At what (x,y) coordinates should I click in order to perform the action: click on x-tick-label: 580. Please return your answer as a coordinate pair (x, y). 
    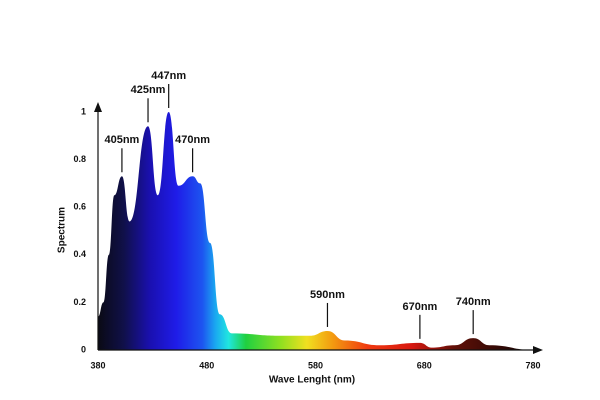
    Looking at the image, I should click on (315, 365).